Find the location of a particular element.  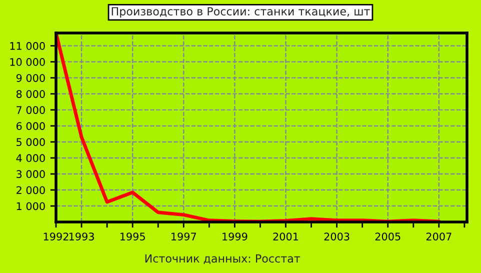

x-tick-label: 1997 is located at coordinates (184, 236).